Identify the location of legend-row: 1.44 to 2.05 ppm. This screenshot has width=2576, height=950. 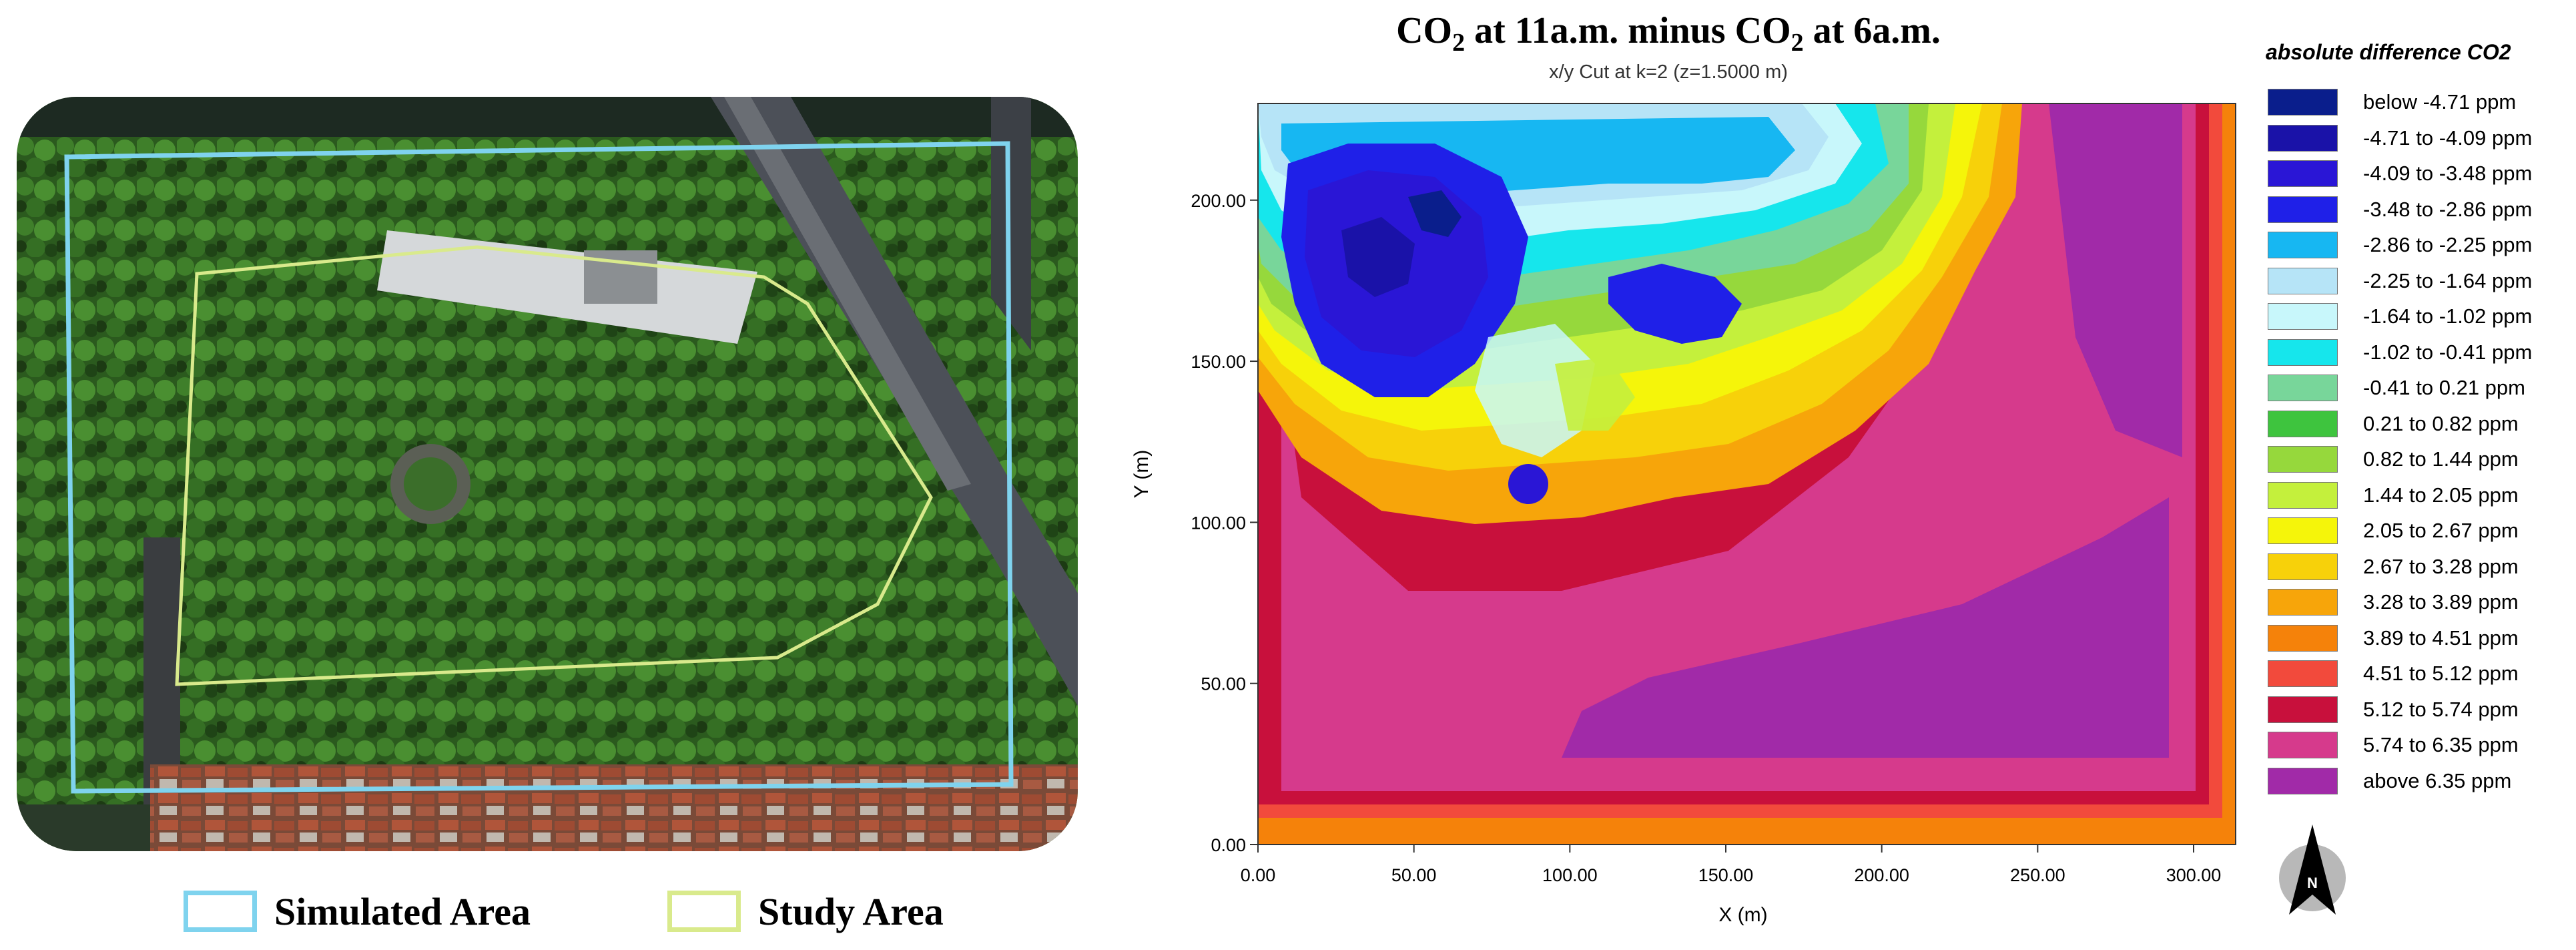
(2393, 495).